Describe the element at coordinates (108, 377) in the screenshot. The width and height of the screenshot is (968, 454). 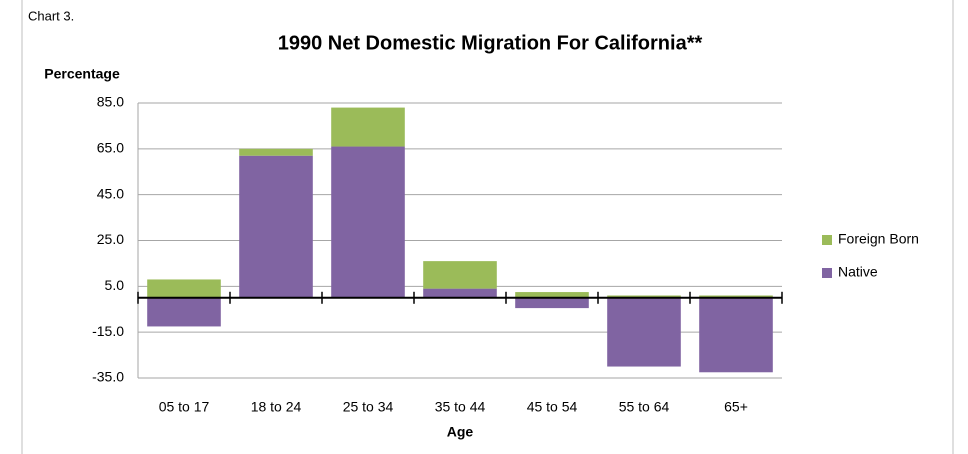
I see `y-tick-label: -35.0` at that location.